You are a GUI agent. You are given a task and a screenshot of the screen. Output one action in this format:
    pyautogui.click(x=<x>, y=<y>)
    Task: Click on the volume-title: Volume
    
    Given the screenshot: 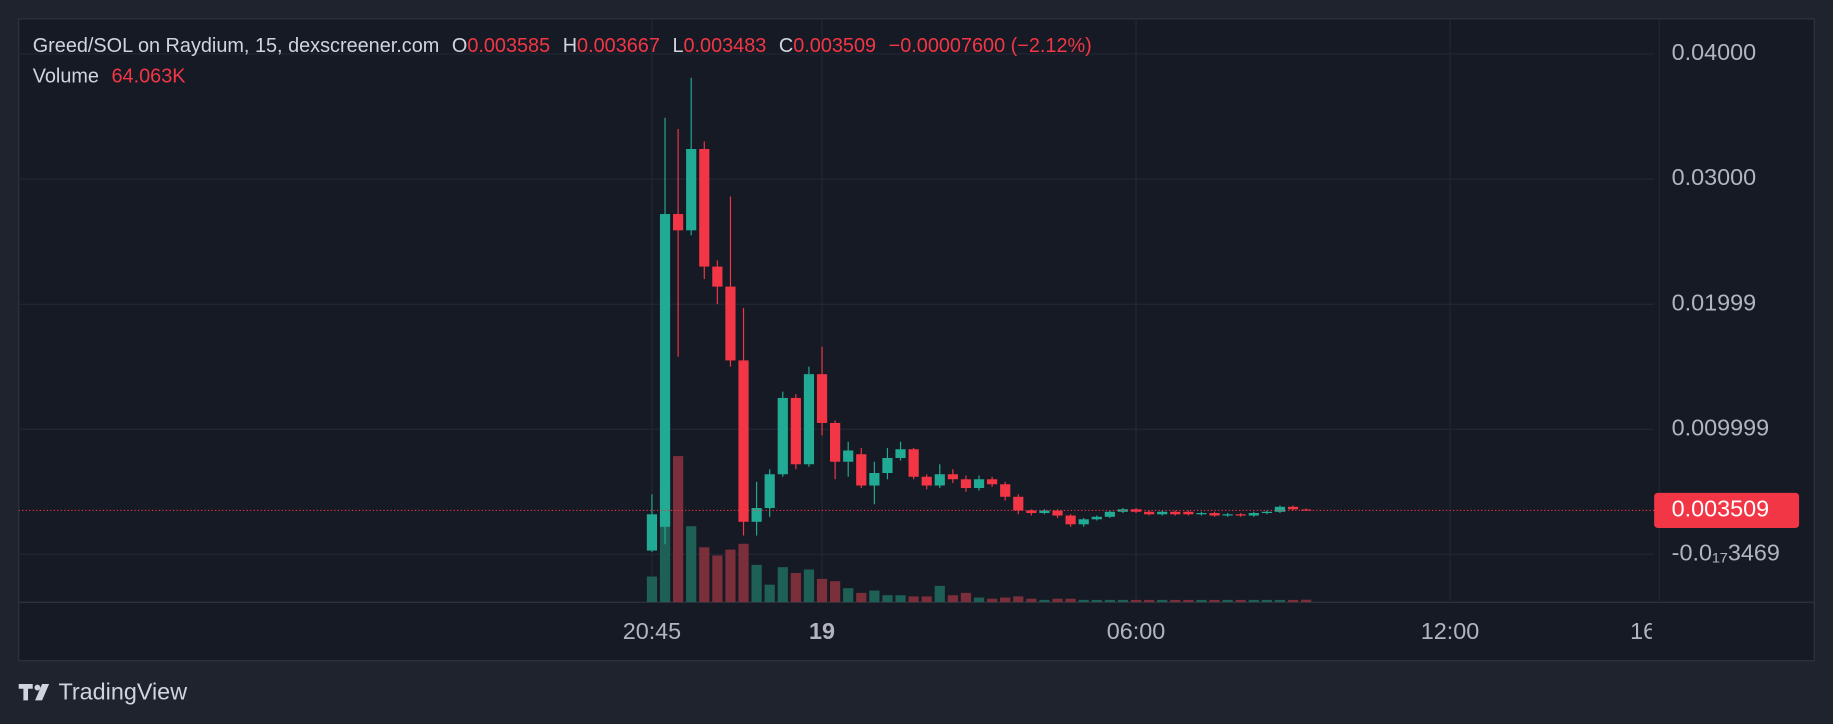 What is the action you would take?
    pyautogui.click(x=66, y=77)
    